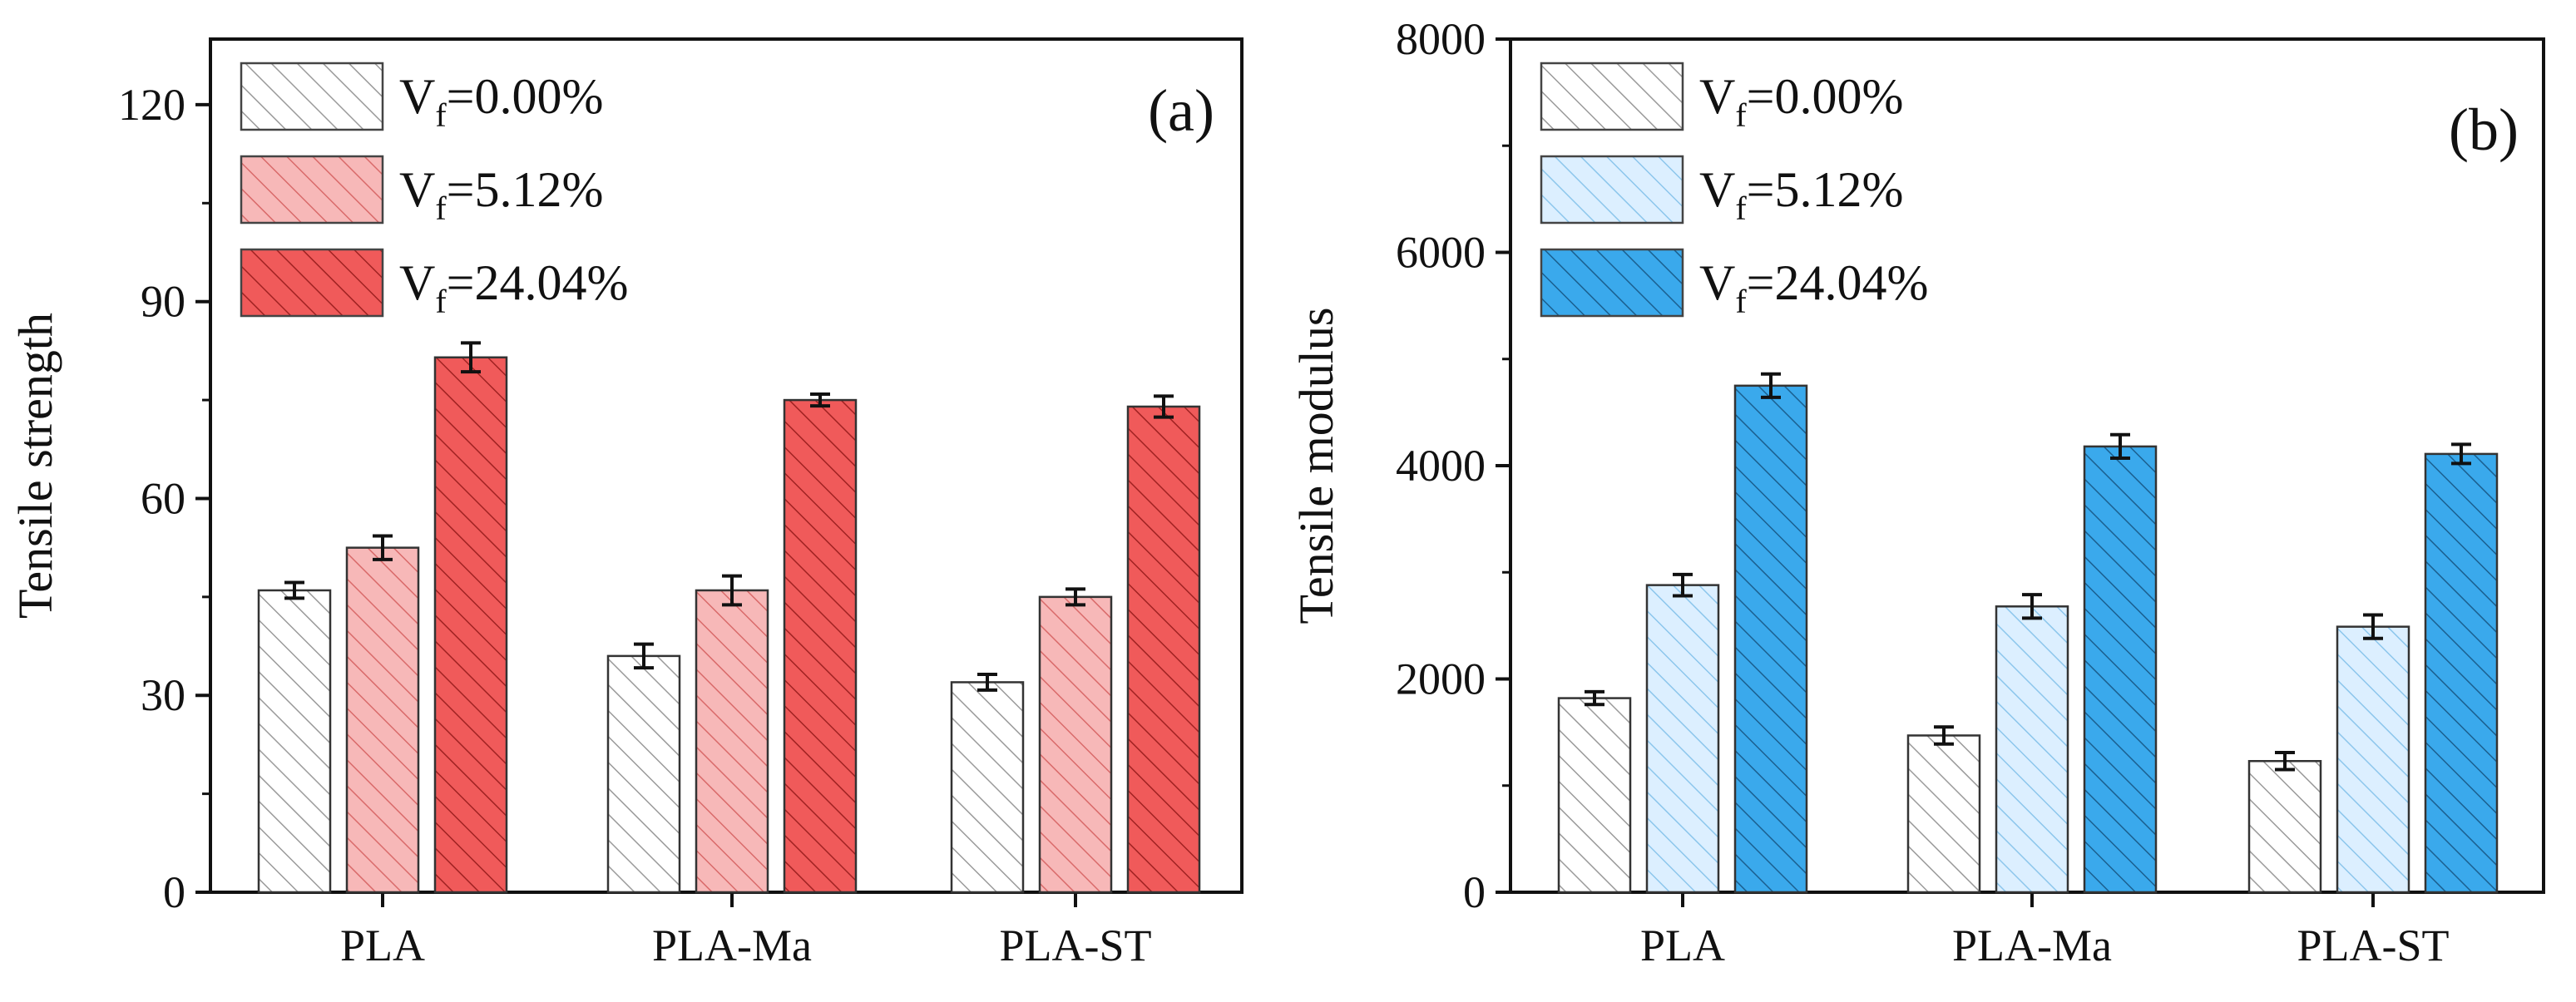 The image size is (2576, 1002). What do you see at coordinates (2484, 129) in the screenshot?
I see `panel-label: (b)` at bounding box center [2484, 129].